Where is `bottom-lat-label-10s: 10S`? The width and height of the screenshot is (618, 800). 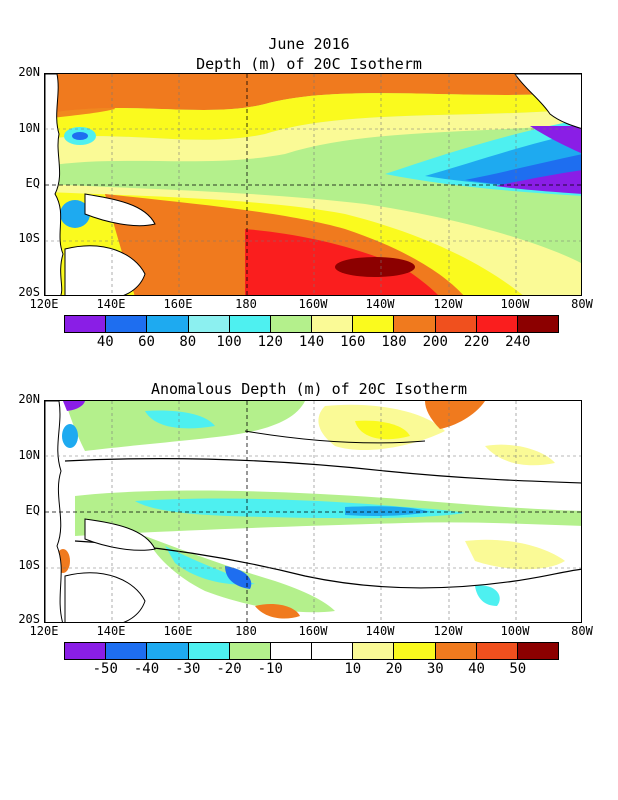
bottom-lat-label-10s: 10S is located at coordinates (29, 565).